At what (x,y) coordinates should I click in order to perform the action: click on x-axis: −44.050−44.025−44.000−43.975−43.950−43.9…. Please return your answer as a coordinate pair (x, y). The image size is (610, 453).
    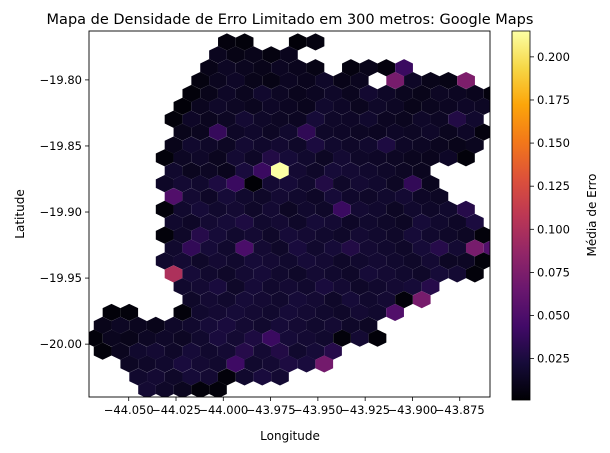
    Looking at the image, I should click on (294, 407).